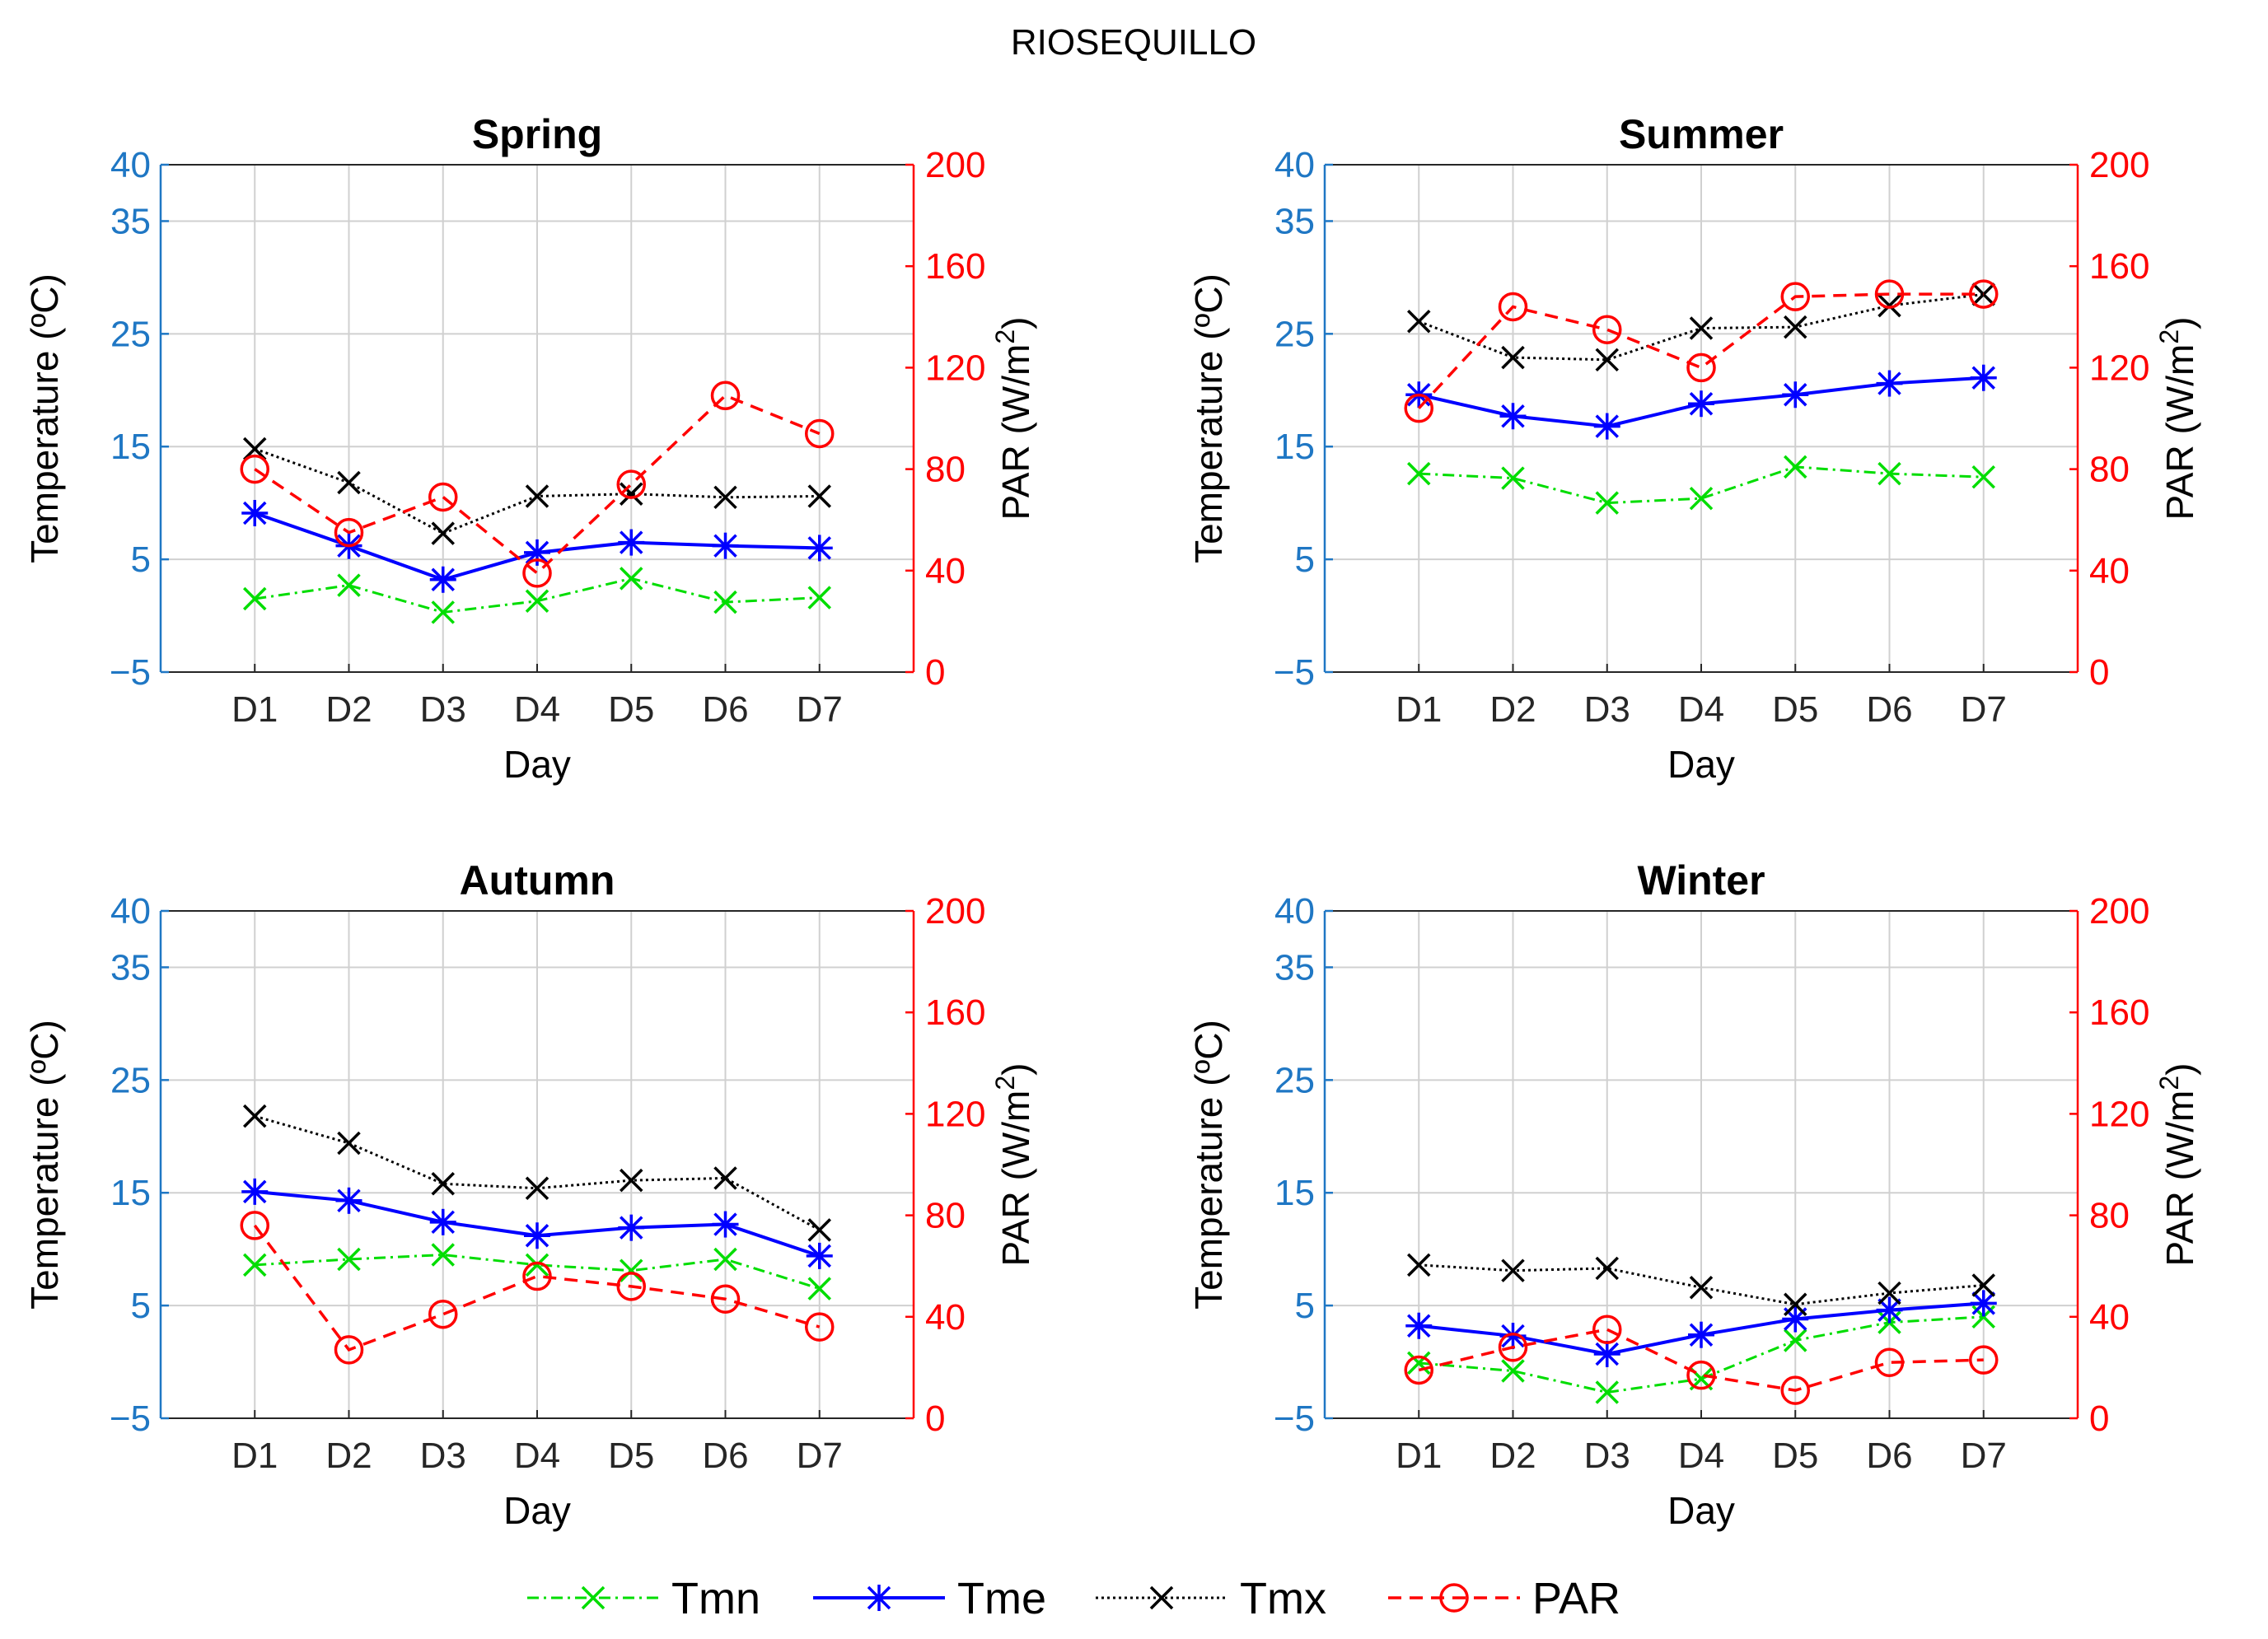 The image size is (2268, 1639). Describe the element at coordinates (1211, 1598) in the screenshot. I see `legend-item-tmx: Tmx` at that location.